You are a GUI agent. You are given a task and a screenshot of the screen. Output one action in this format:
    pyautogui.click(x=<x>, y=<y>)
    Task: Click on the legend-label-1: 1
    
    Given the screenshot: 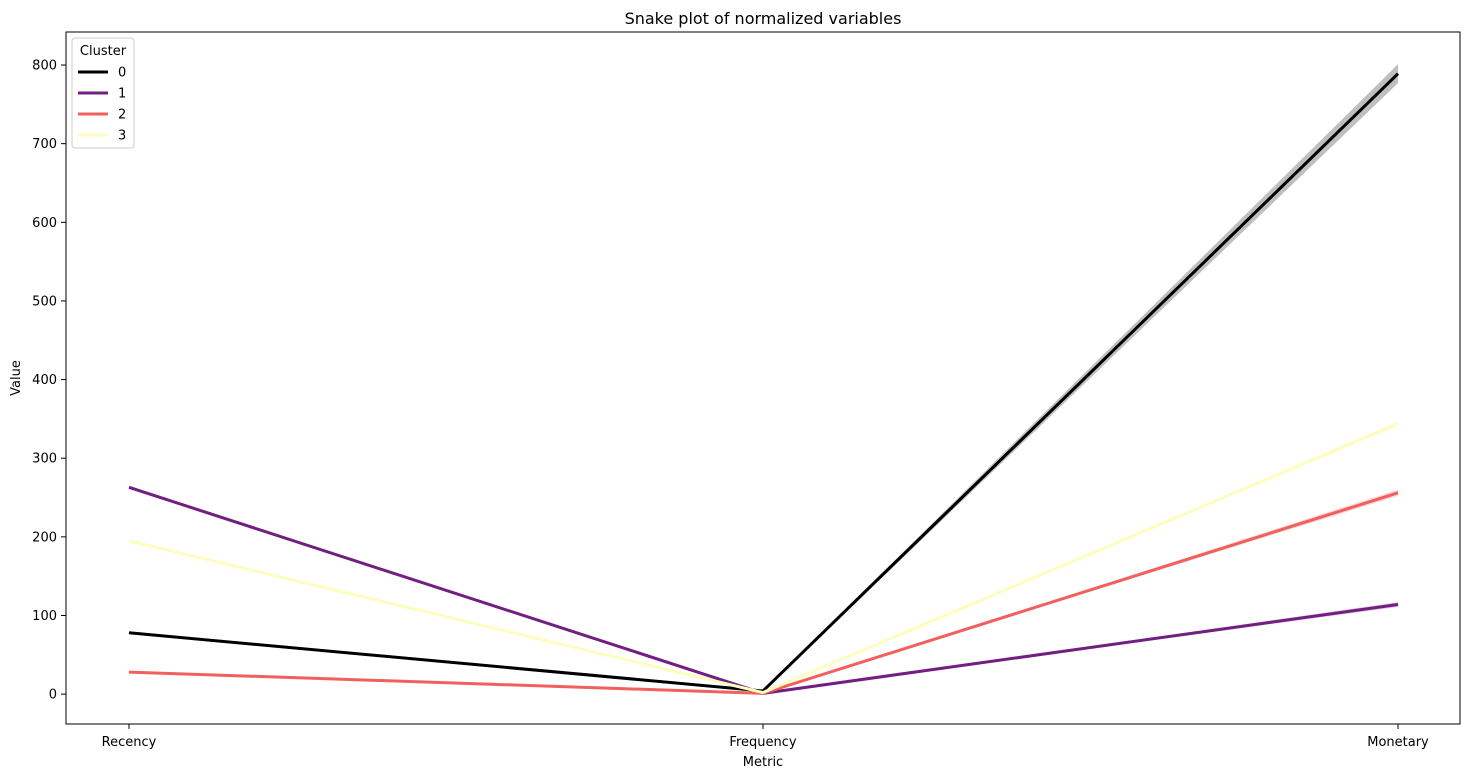 What is the action you would take?
    pyautogui.click(x=122, y=94)
    